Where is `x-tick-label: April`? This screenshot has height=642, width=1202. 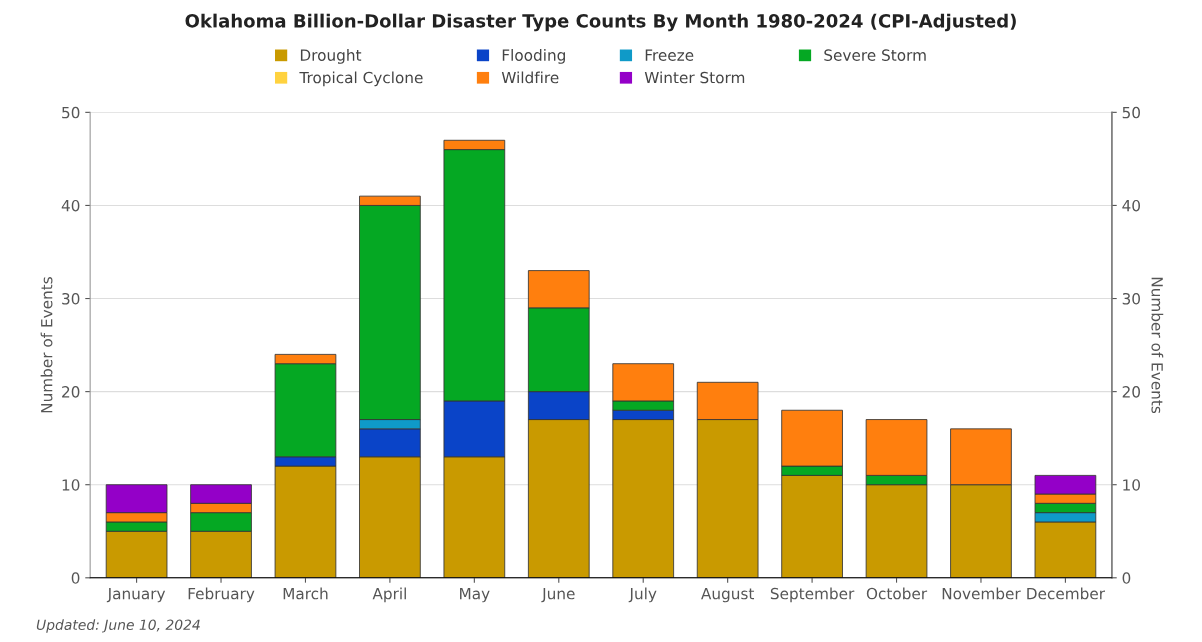 x-tick-label: April is located at coordinates (389, 595).